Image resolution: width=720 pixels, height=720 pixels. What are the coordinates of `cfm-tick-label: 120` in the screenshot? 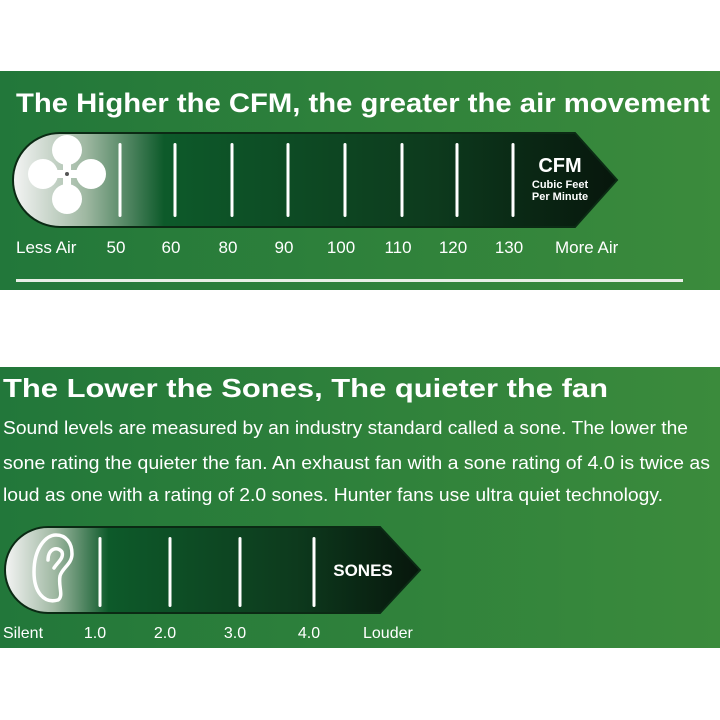 It's located at (453, 247).